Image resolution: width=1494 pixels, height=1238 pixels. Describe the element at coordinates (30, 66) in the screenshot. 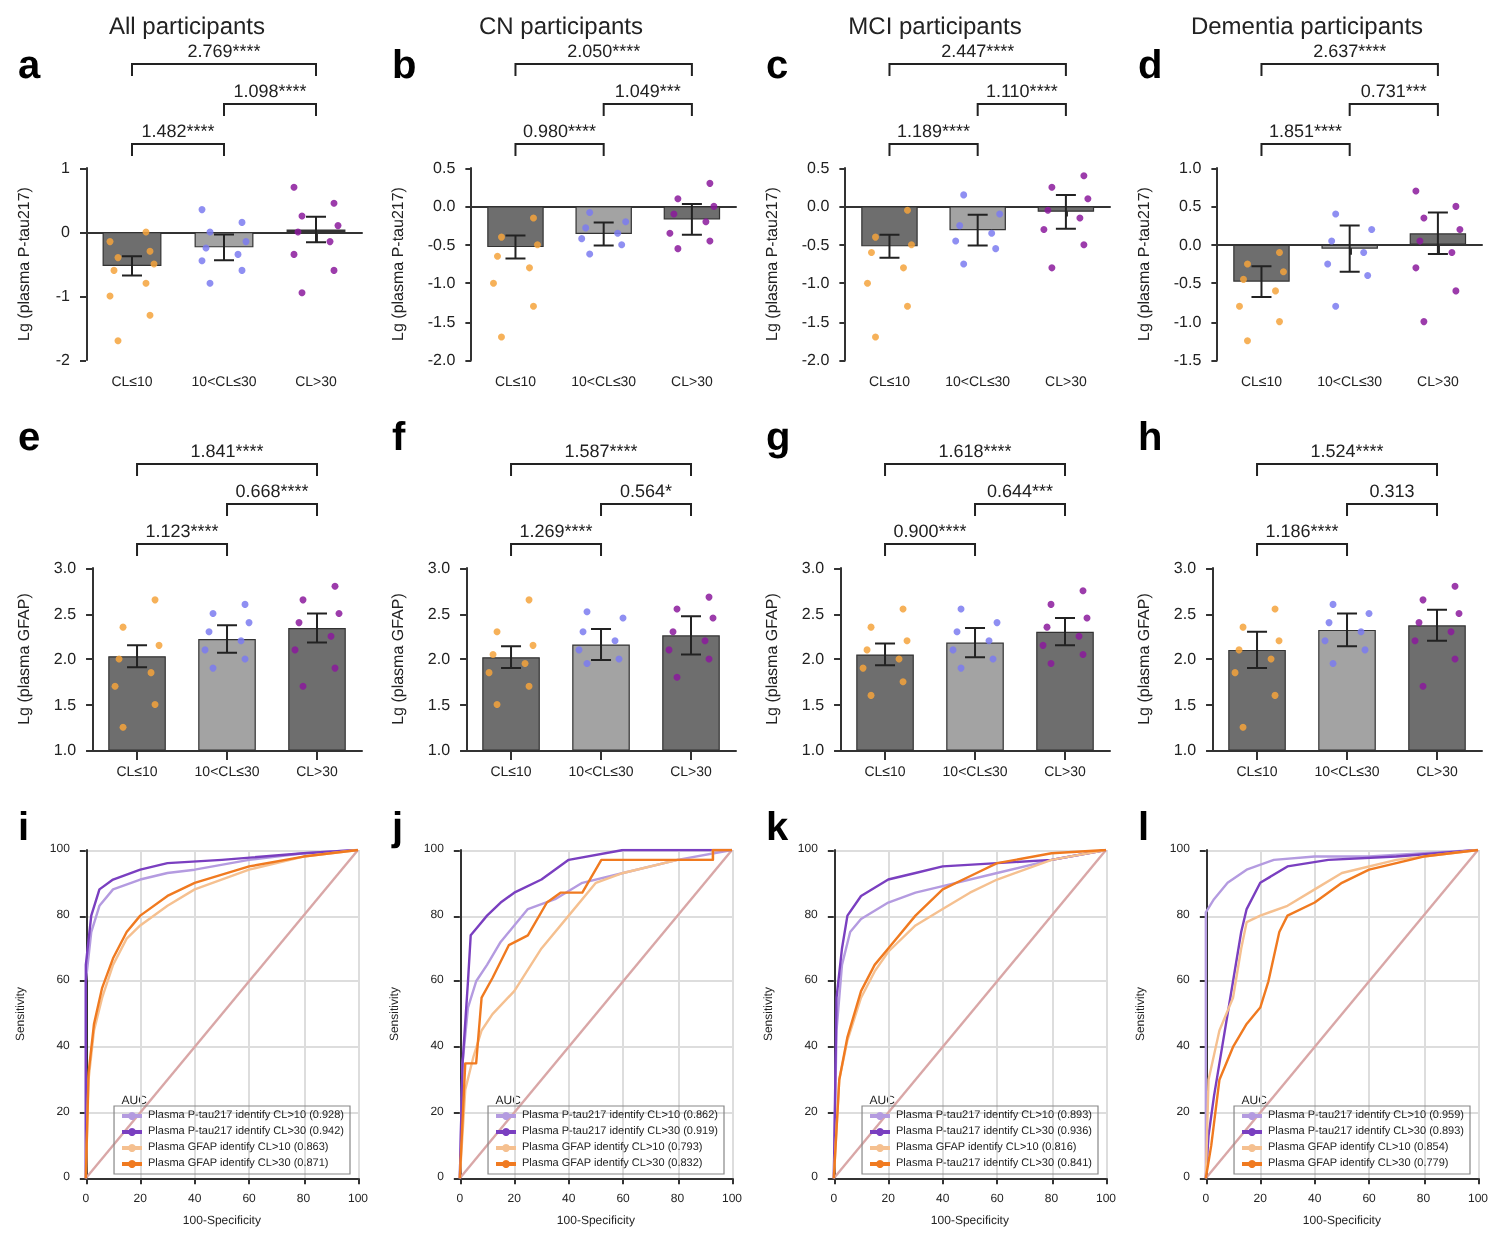

I see `chart-subtitle: a` at that location.